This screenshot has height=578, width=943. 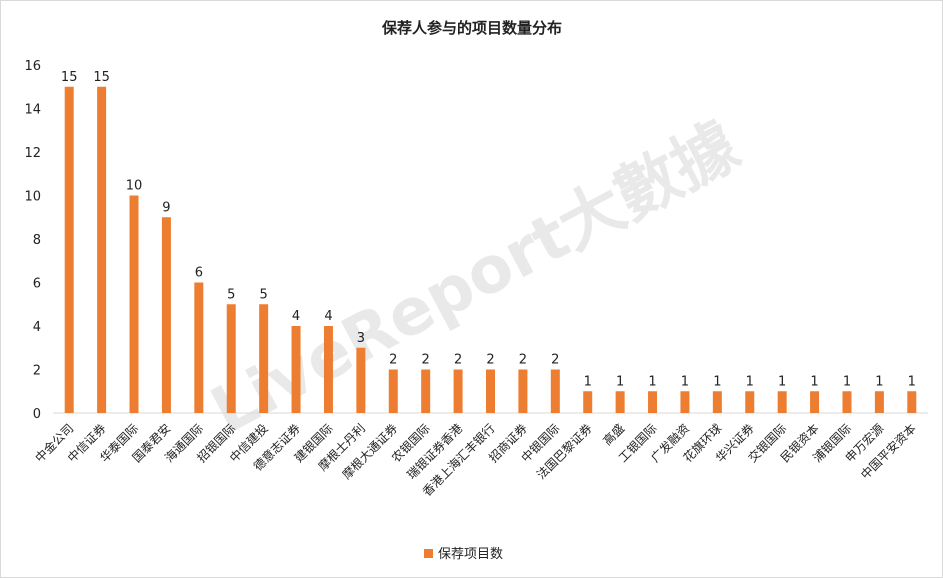 I want to click on data-label: 9, so click(x=166, y=207).